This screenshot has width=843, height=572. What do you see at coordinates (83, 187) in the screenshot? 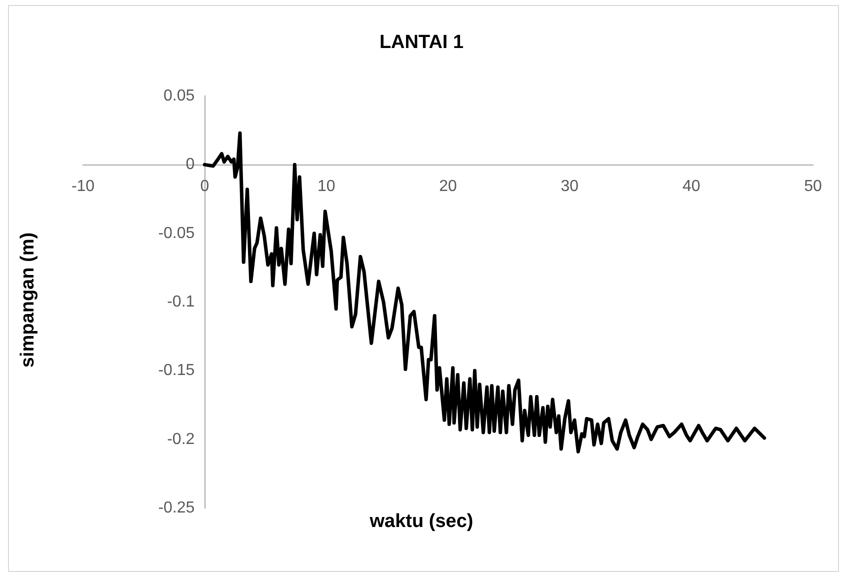
I see `x-tick-label: -10` at bounding box center [83, 187].